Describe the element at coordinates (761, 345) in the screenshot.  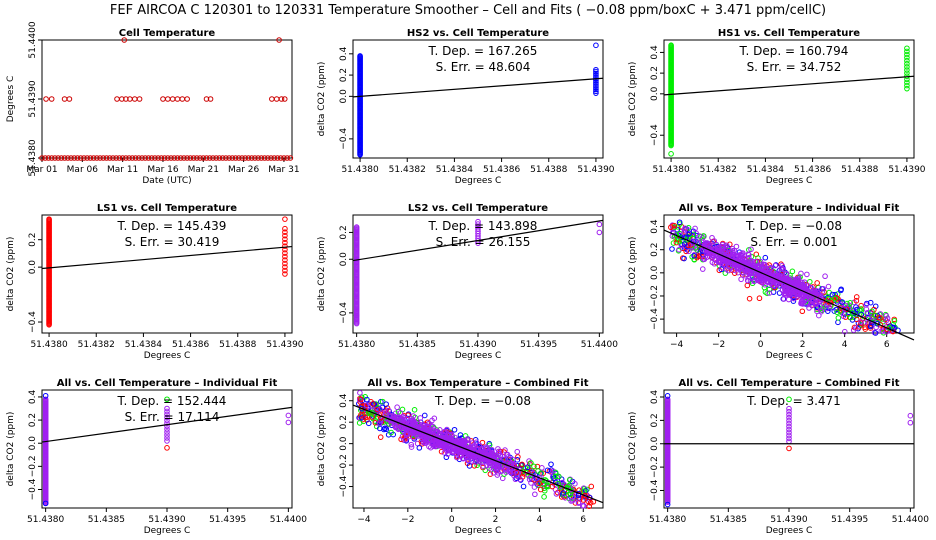
I see `x-tick-label: 0` at that location.